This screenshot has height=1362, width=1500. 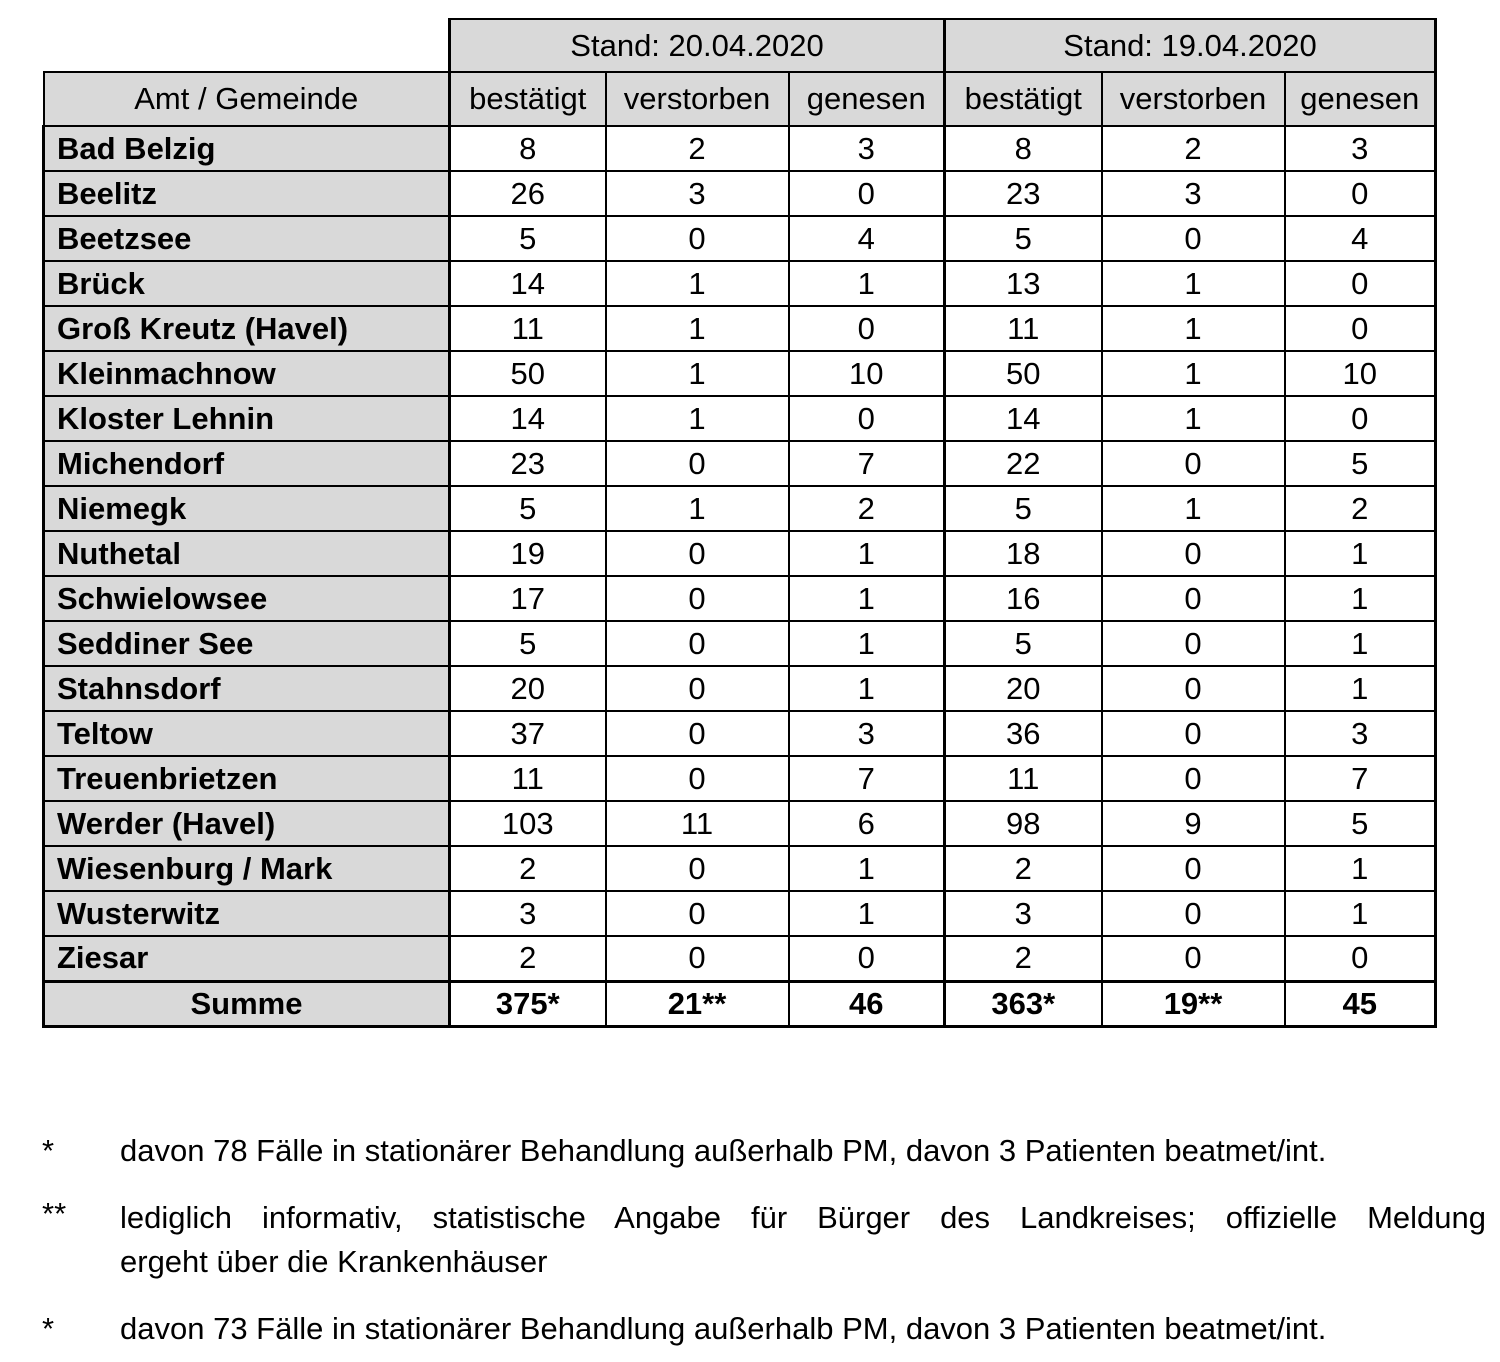 I want to click on total-value-cell: 21**, so click(x=697, y=1003).